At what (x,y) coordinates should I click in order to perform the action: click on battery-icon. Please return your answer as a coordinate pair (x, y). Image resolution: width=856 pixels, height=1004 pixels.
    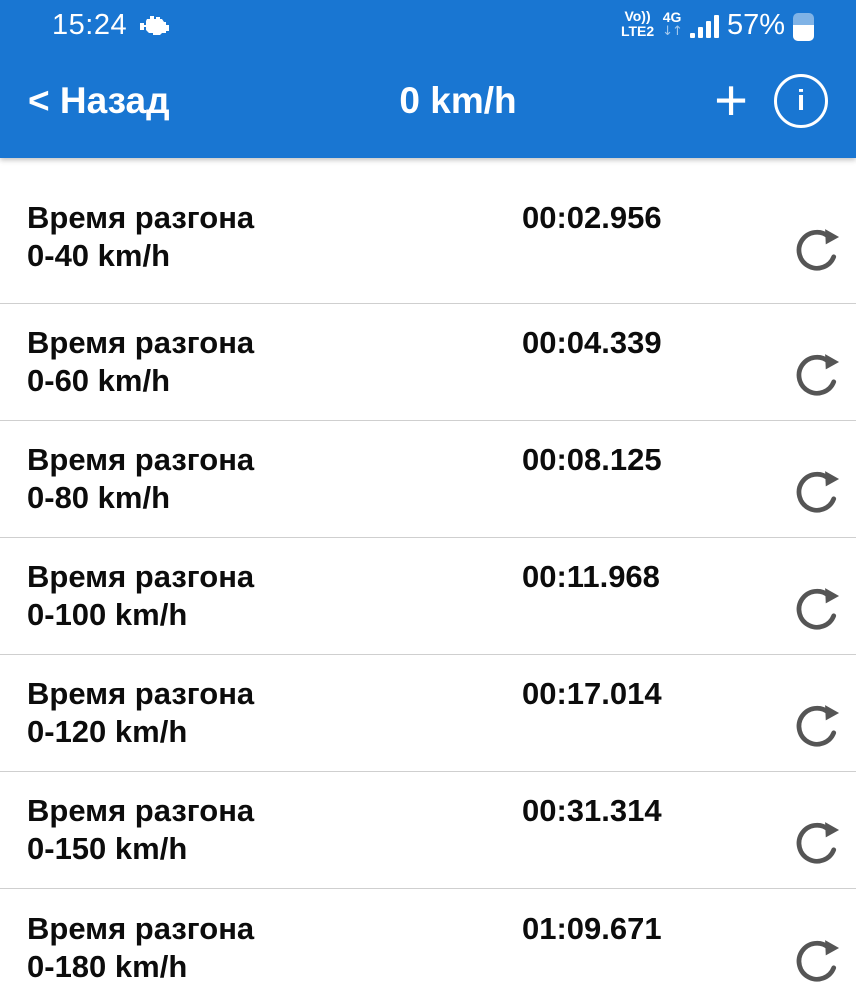
    Looking at the image, I should click on (803, 26).